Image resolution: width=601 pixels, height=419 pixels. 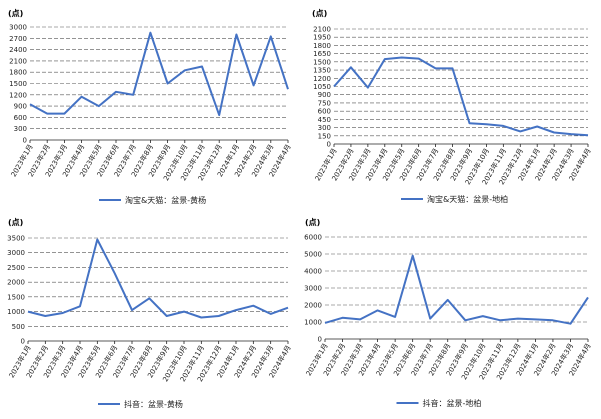 I want to click on y-tick-label: 150, so click(x=324, y=136).